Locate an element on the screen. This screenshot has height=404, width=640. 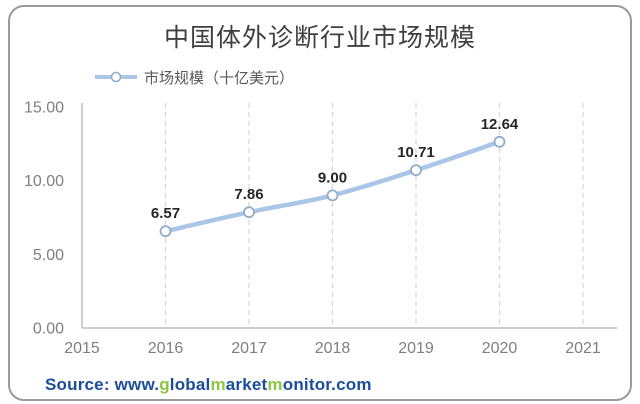
x-tick-label: 2021 is located at coordinates (583, 348).